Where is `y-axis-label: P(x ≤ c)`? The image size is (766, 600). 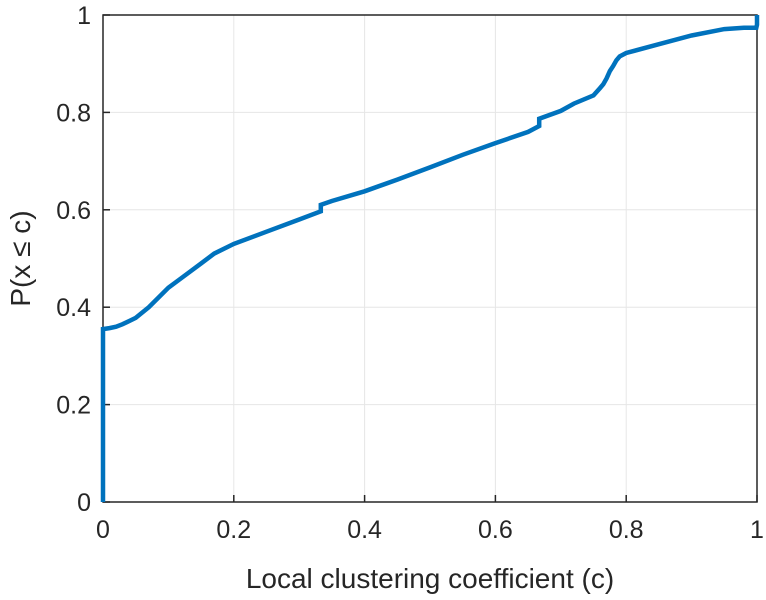 y-axis-label: P(x ≤ c) is located at coordinates (20, 258).